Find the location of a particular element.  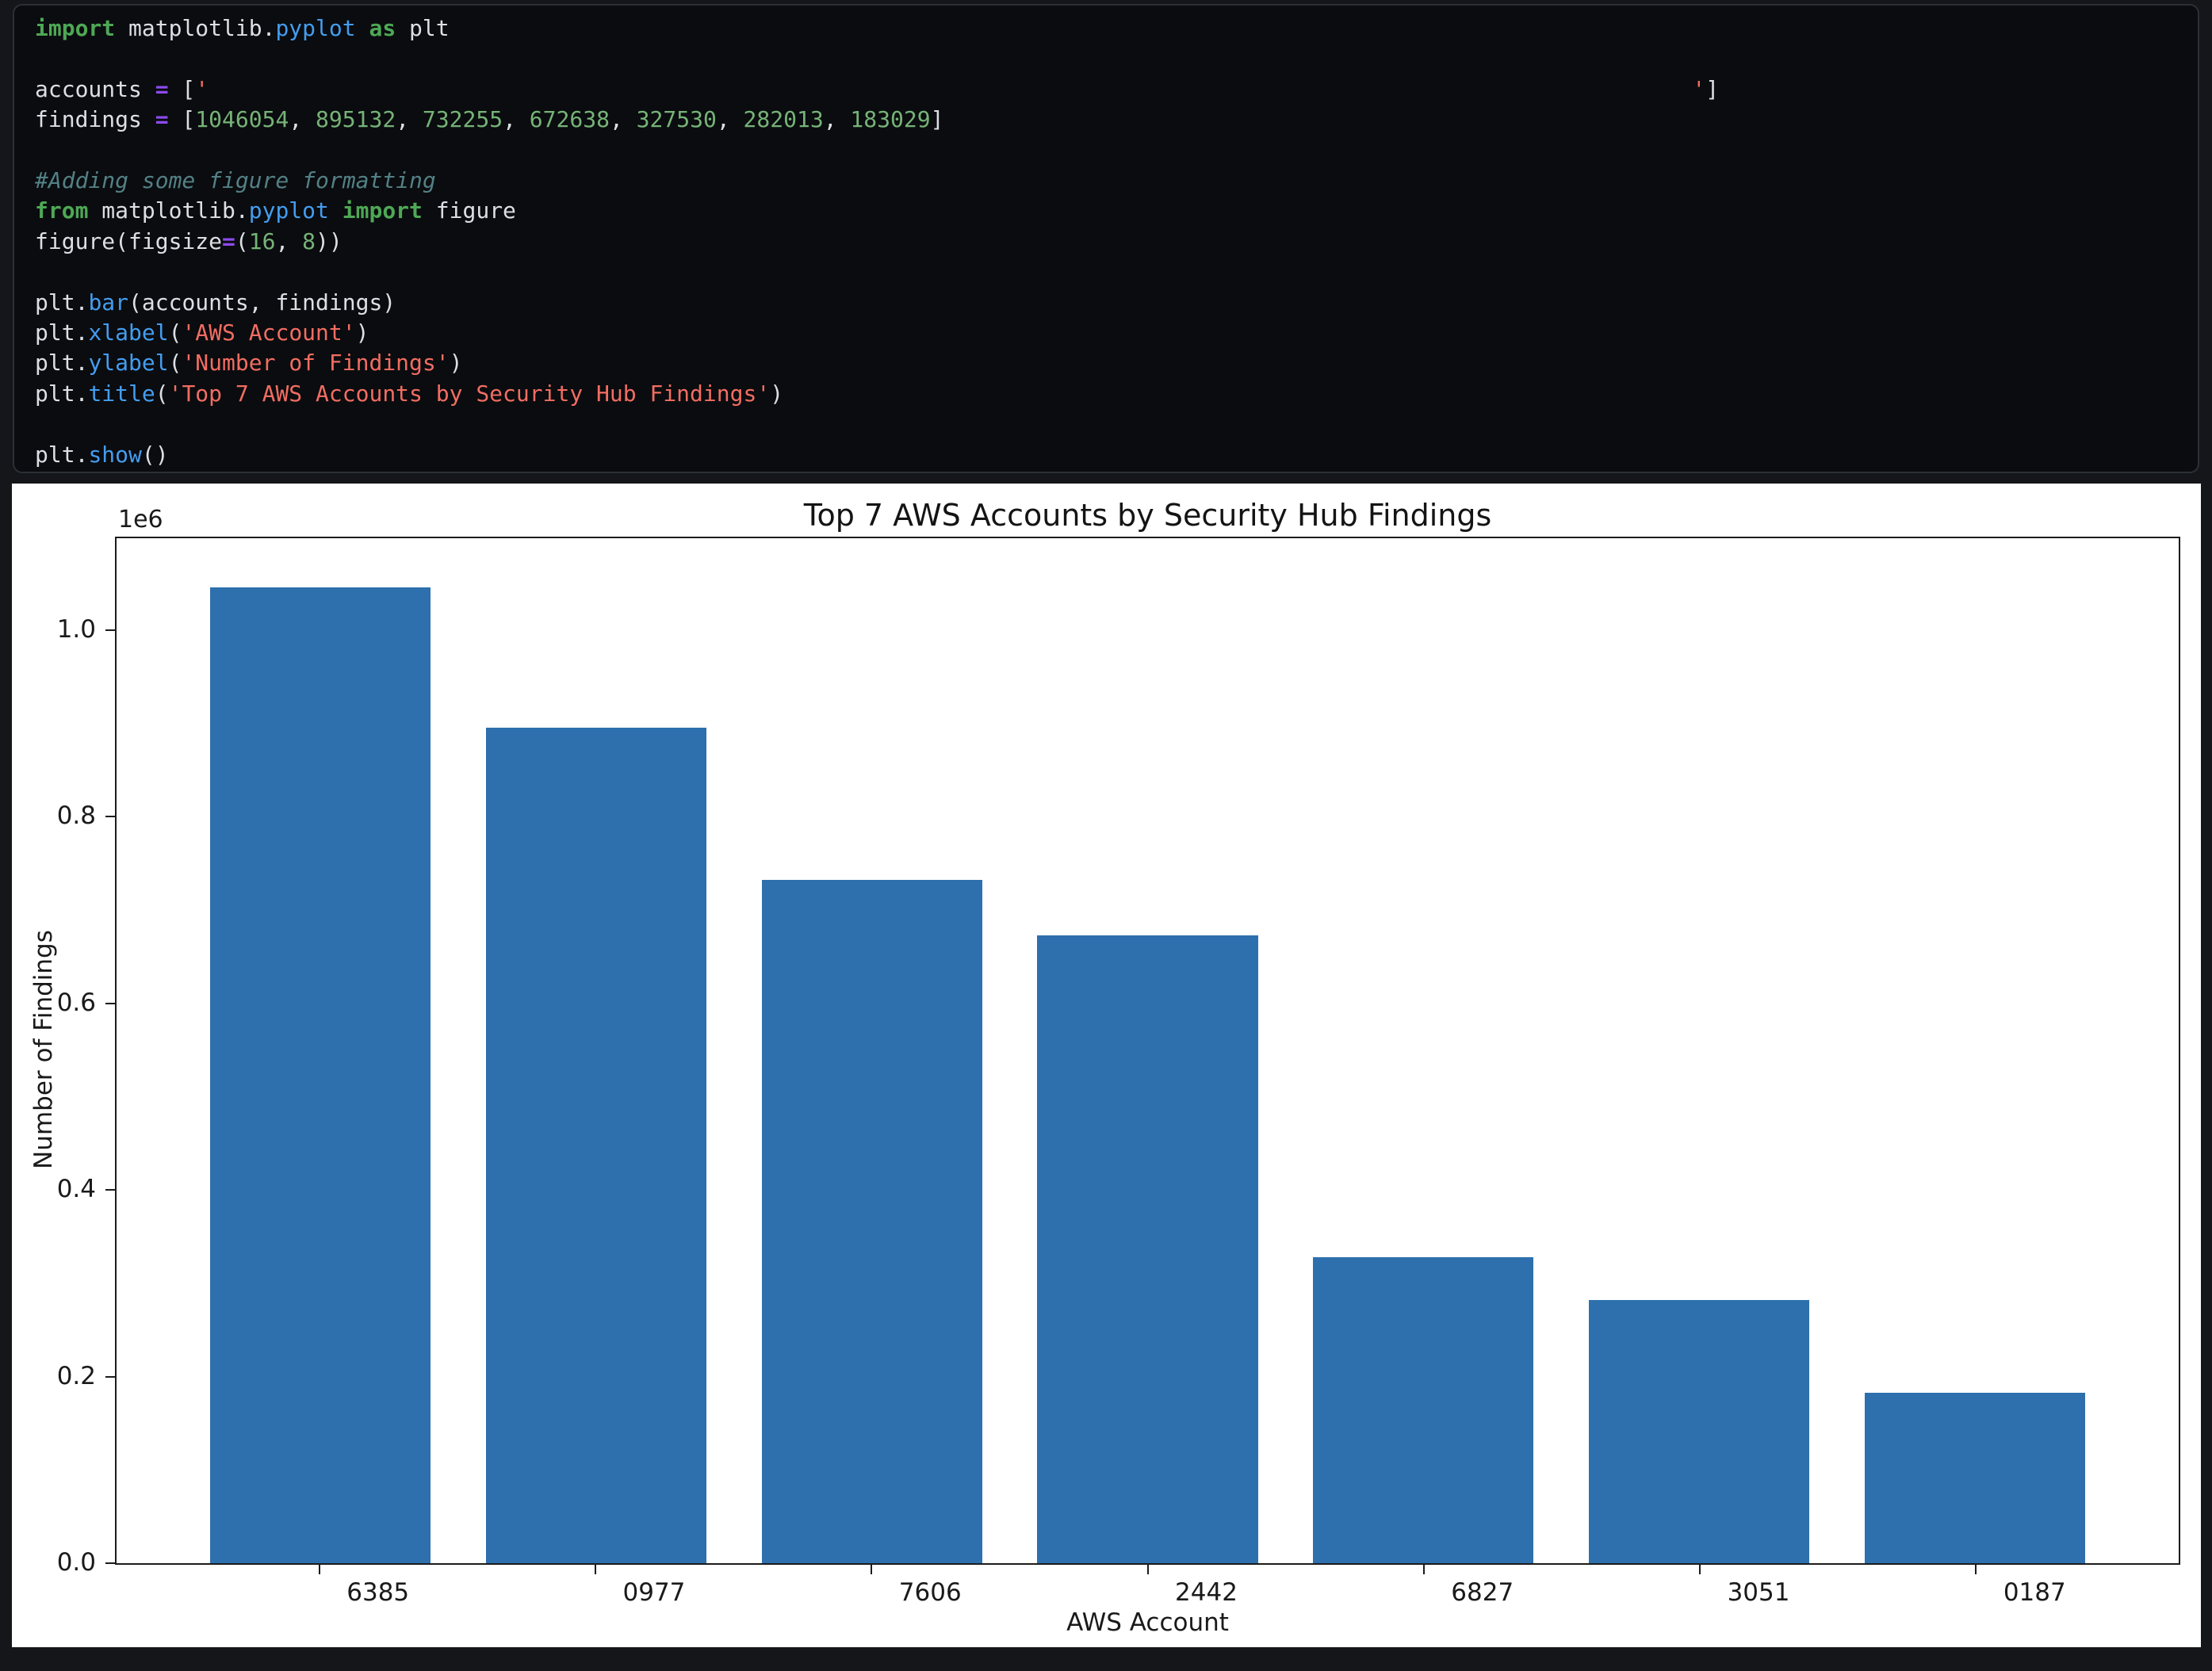

code-line: figure(figsize=(16, 8)) is located at coordinates (1106, 242).